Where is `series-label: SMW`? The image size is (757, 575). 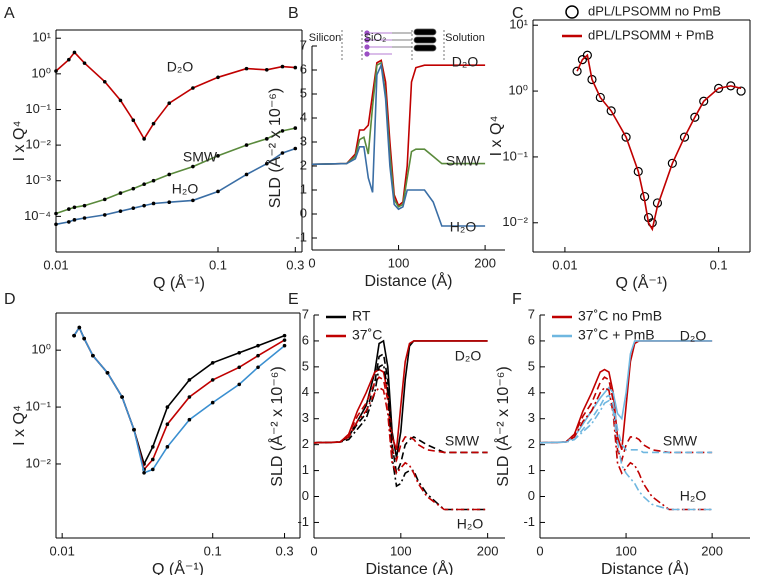 series-label: SMW is located at coordinates (200, 157).